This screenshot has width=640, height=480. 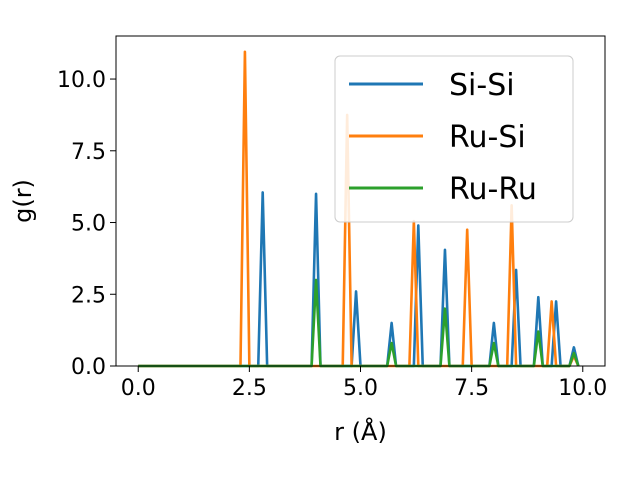 I want to click on legend-box, so click(x=454, y=139).